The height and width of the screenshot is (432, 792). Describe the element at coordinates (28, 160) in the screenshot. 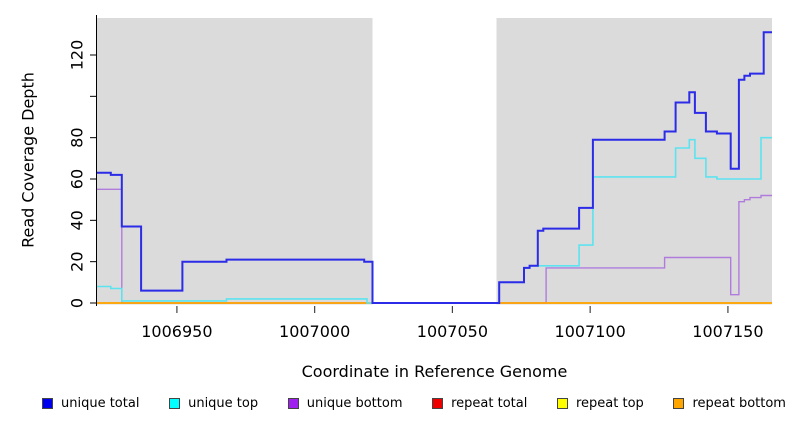

I see `y-axis-title: Read Coverage Depth` at that location.